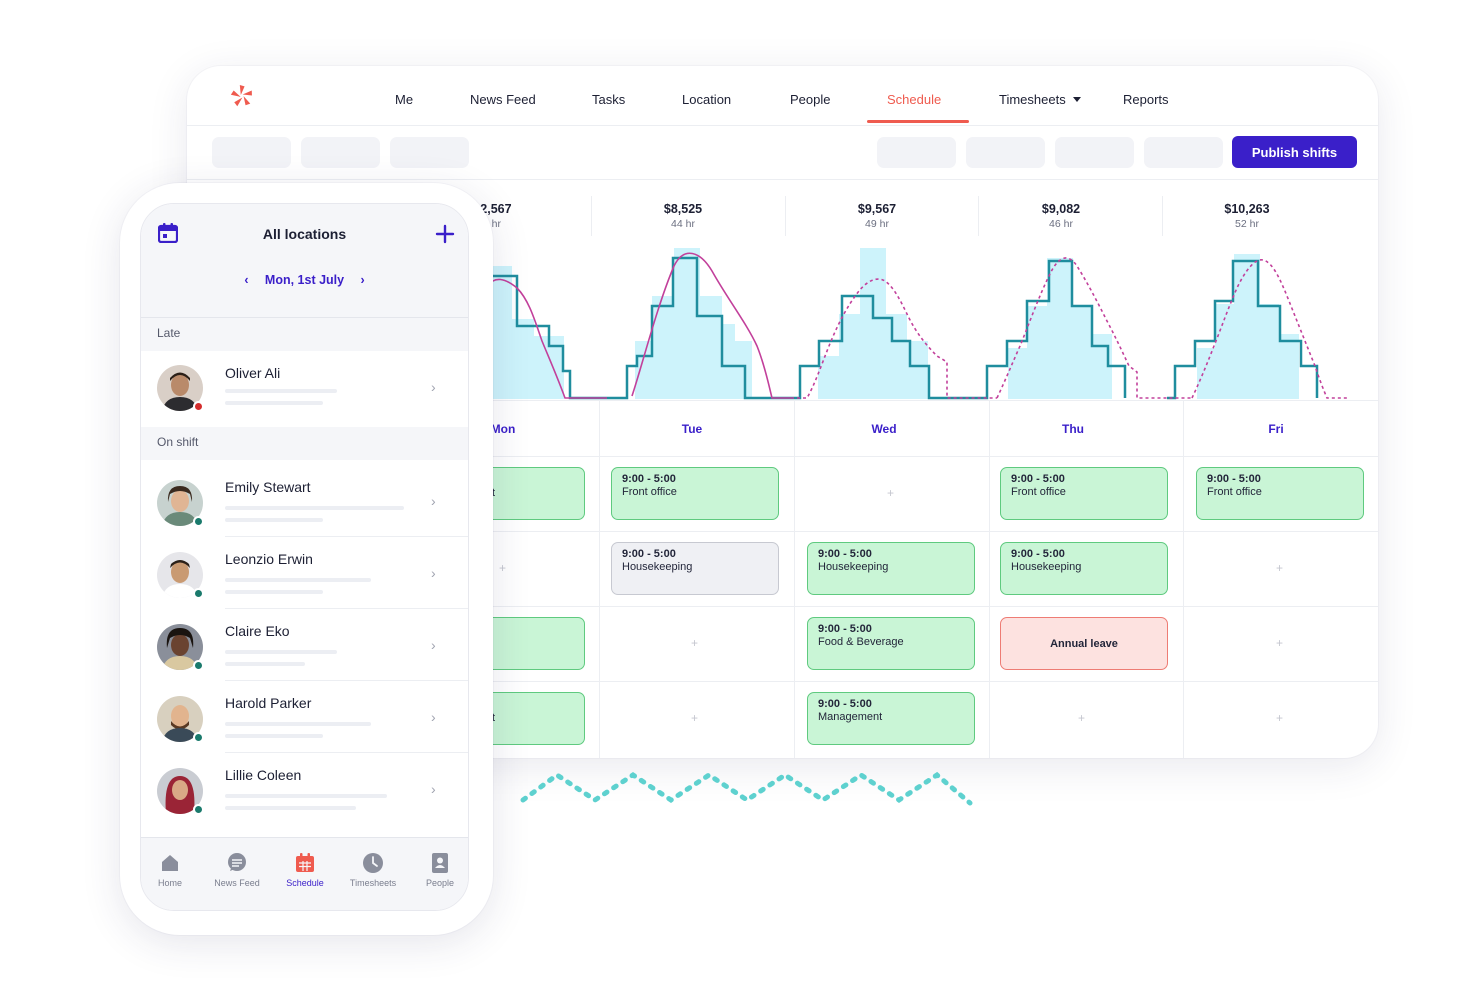 The height and width of the screenshot is (987, 1480). Describe the element at coordinates (1073, 429) in the screenshot. I see `day-header-thu: Thu` at that location.